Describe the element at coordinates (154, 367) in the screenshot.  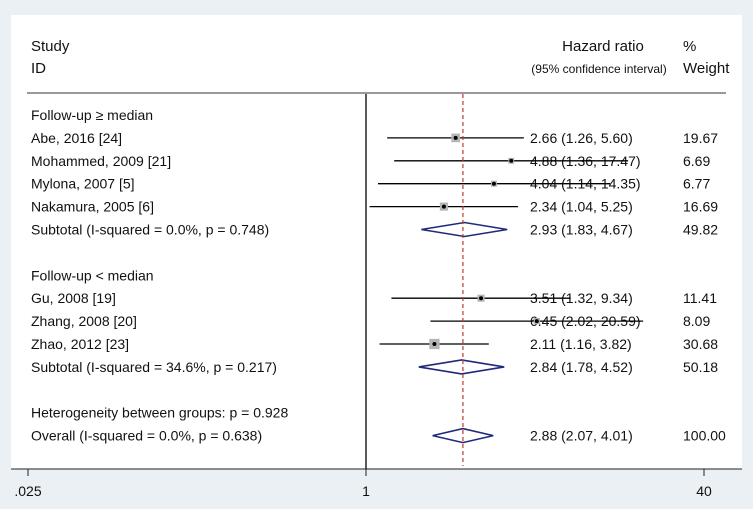
I see `row-label: Subtotal (I-squared = 34.6%, p = 0.217)` at that location.